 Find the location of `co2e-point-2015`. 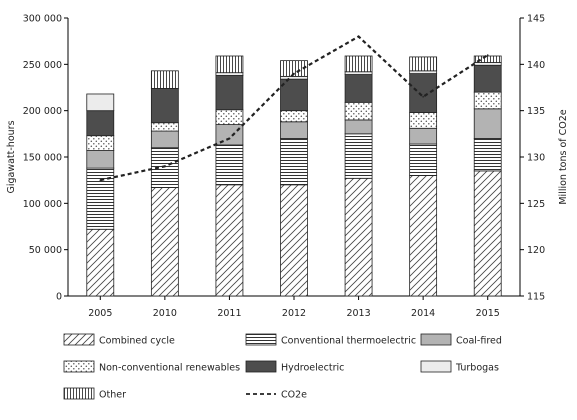

co2e-point-2015 is located at coordinates (487, 55).